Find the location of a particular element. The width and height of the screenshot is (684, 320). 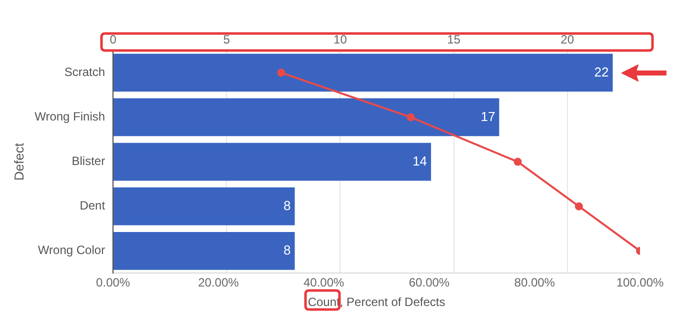

y-axis-title: Defect is located at coordinates (18, 161).